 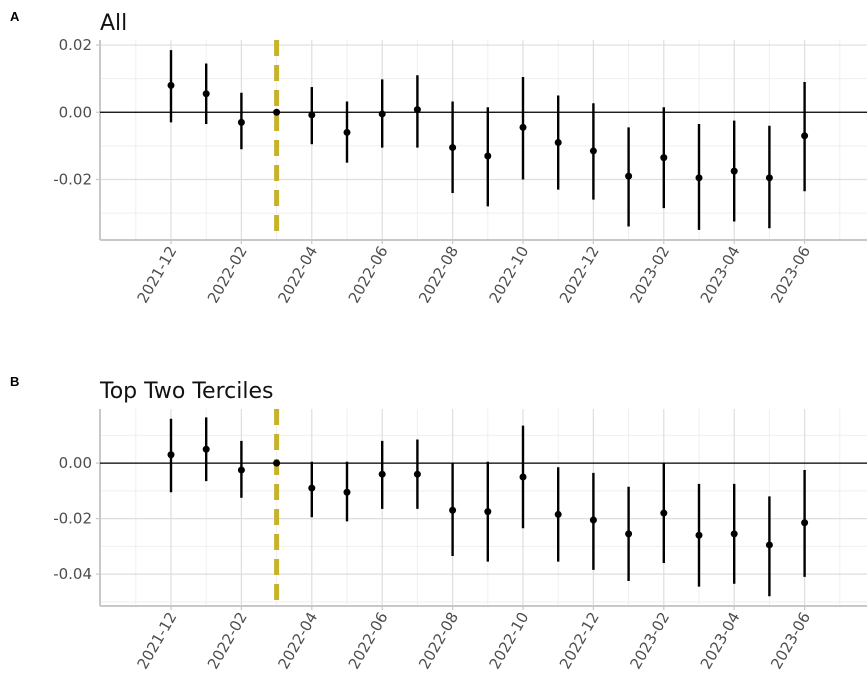 What do you see at coordinates (72, 574) in the screenshot?
I see `y-tick-label: -0.04` at bounding box center [72, 574].